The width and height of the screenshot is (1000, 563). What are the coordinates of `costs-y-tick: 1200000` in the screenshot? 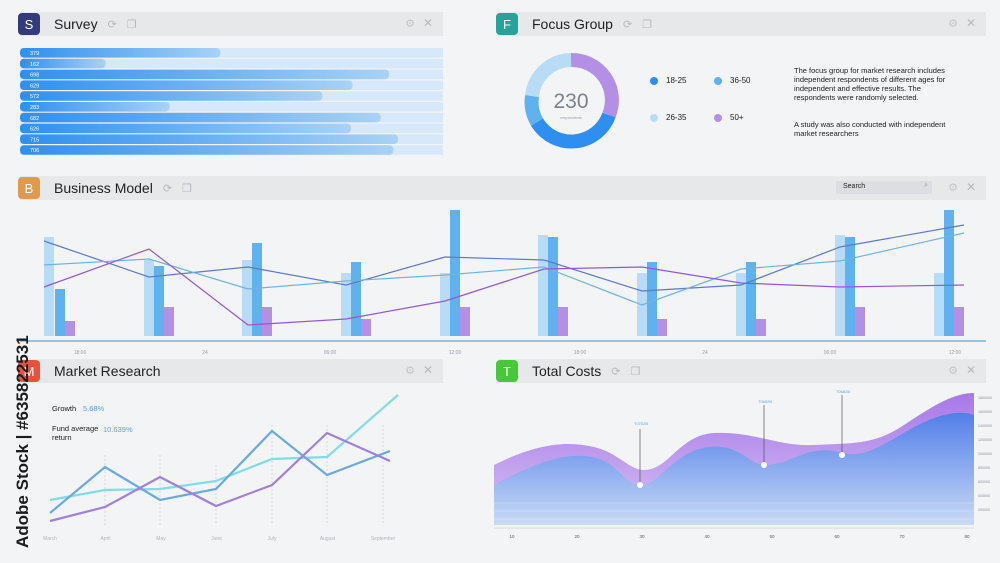 It's located at (985, 440).